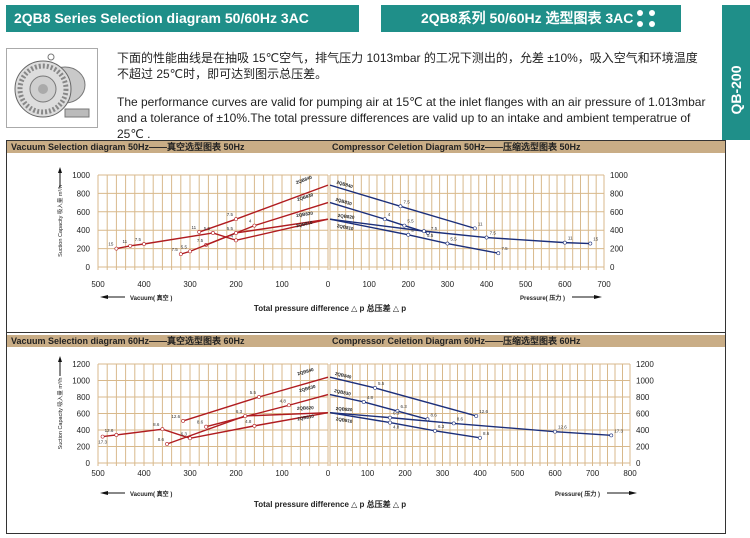 The height and width of the screenshot is (538, 750). Describe the element at coordinates (304, 179) in the screenshot. I see `vacuum-curve-label: 2QB840` at that location.